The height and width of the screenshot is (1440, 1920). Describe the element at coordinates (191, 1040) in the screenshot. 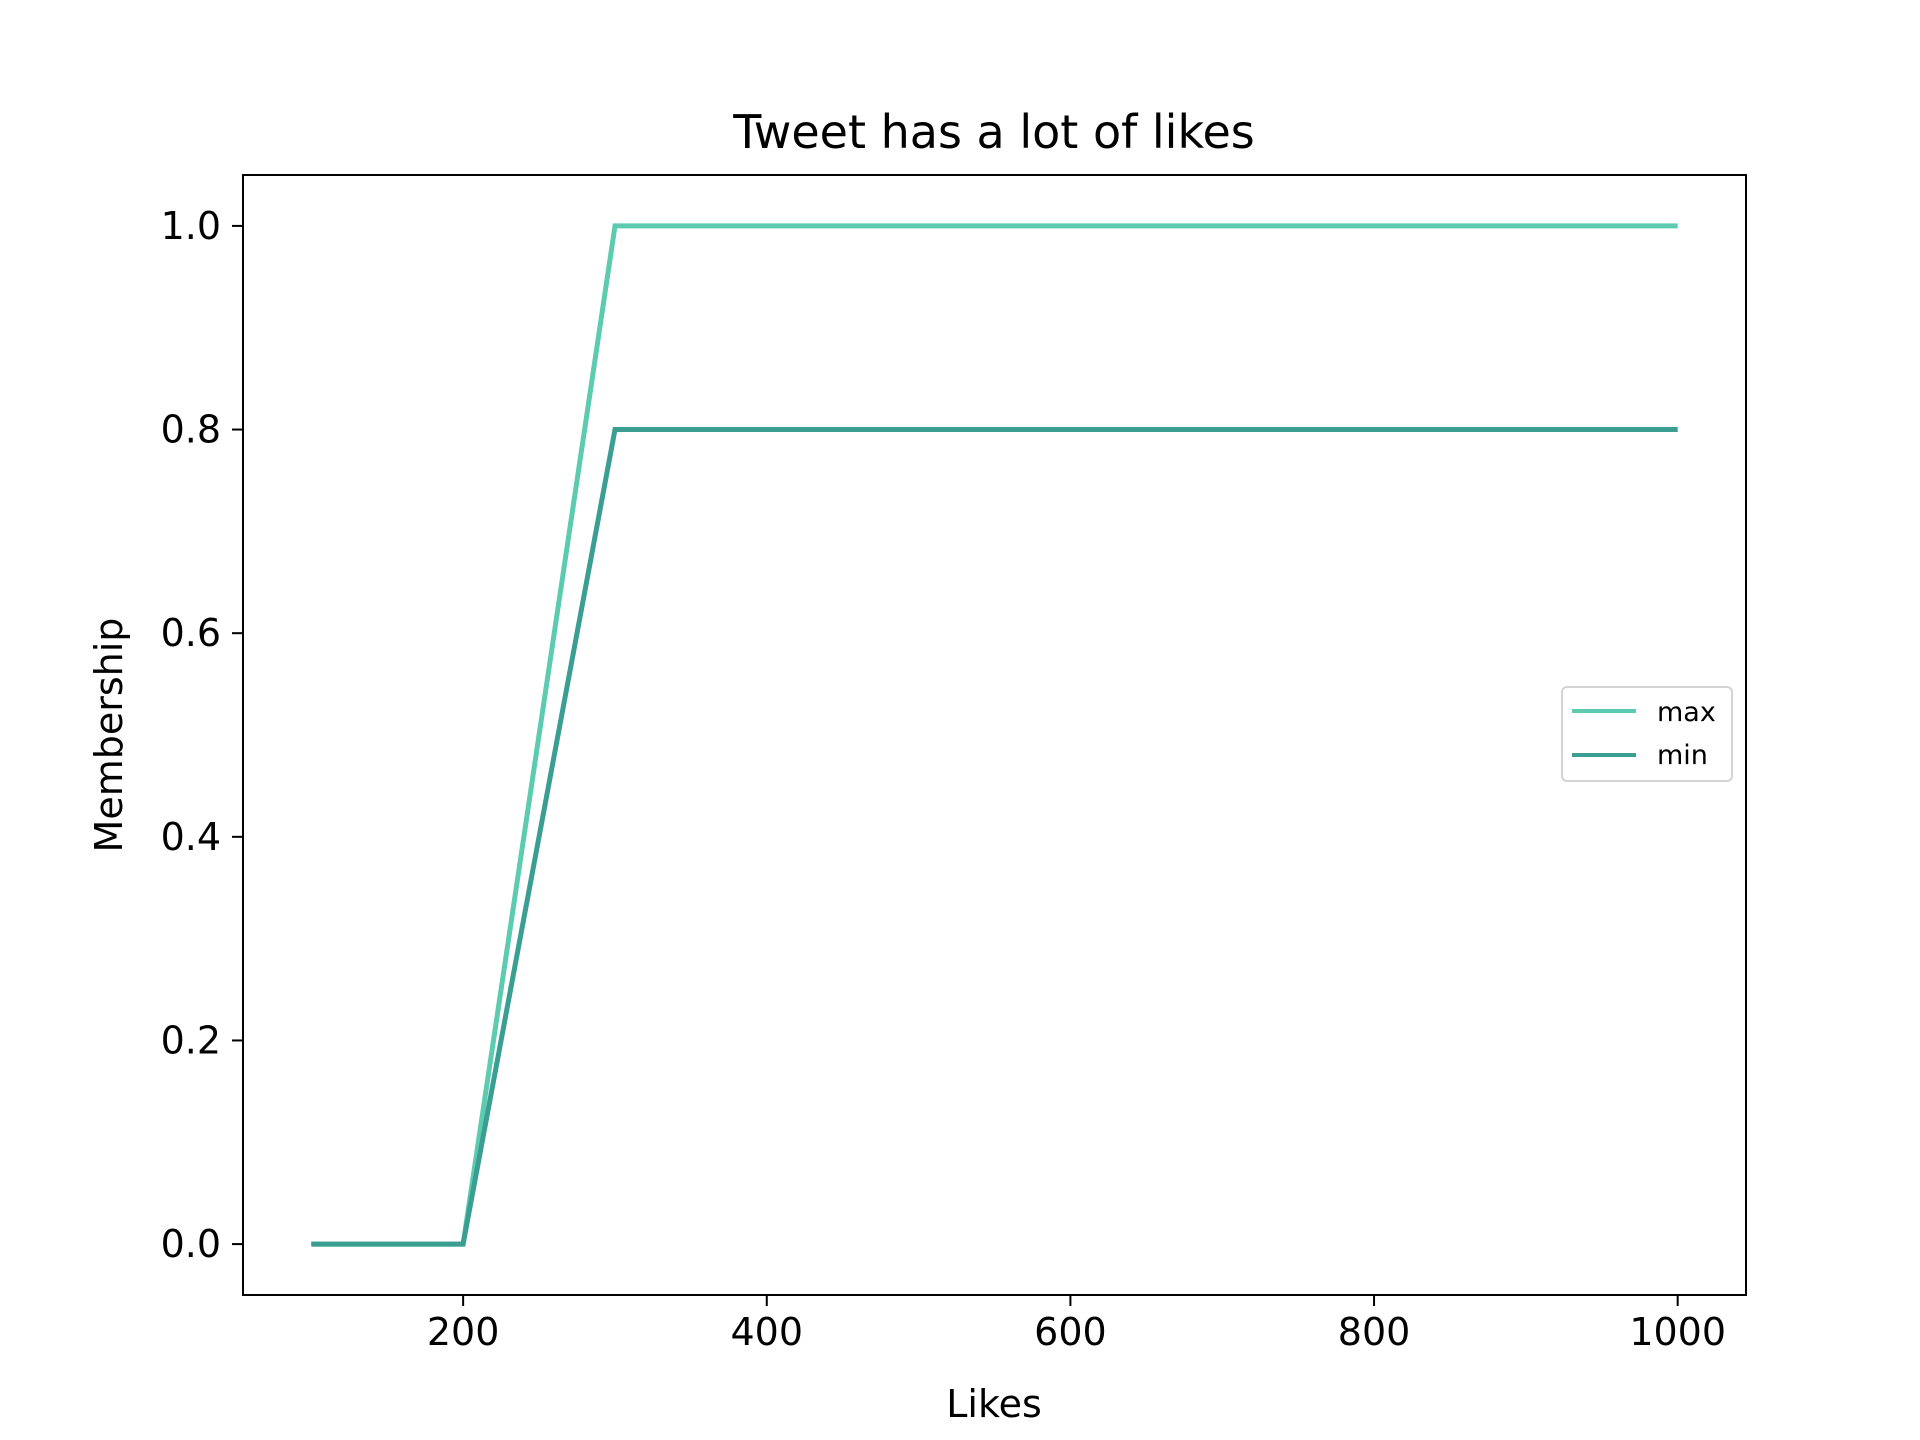

I see `y-tick-label: 0.2` at that location.